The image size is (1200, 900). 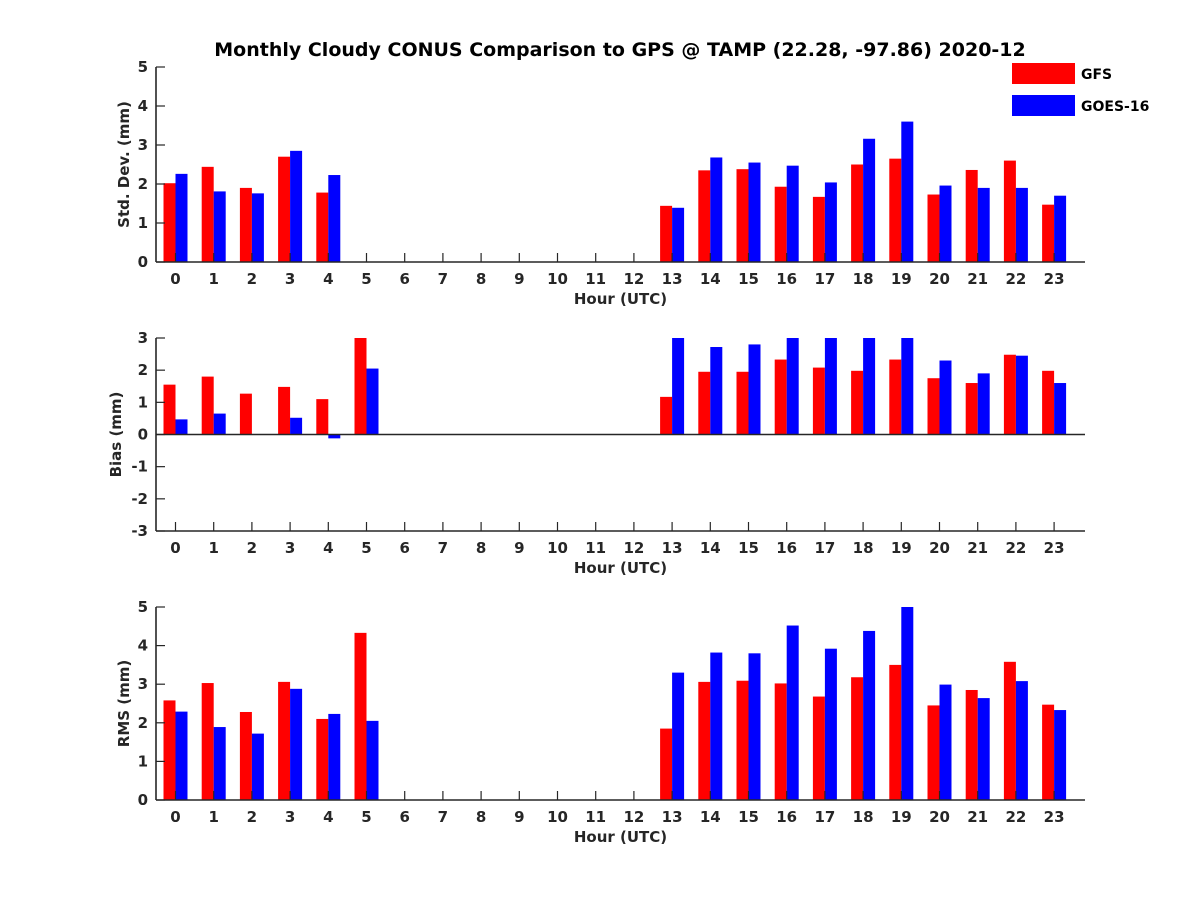 I want to click on legend: GFS GOES-16, so click(x=1080, y=89).